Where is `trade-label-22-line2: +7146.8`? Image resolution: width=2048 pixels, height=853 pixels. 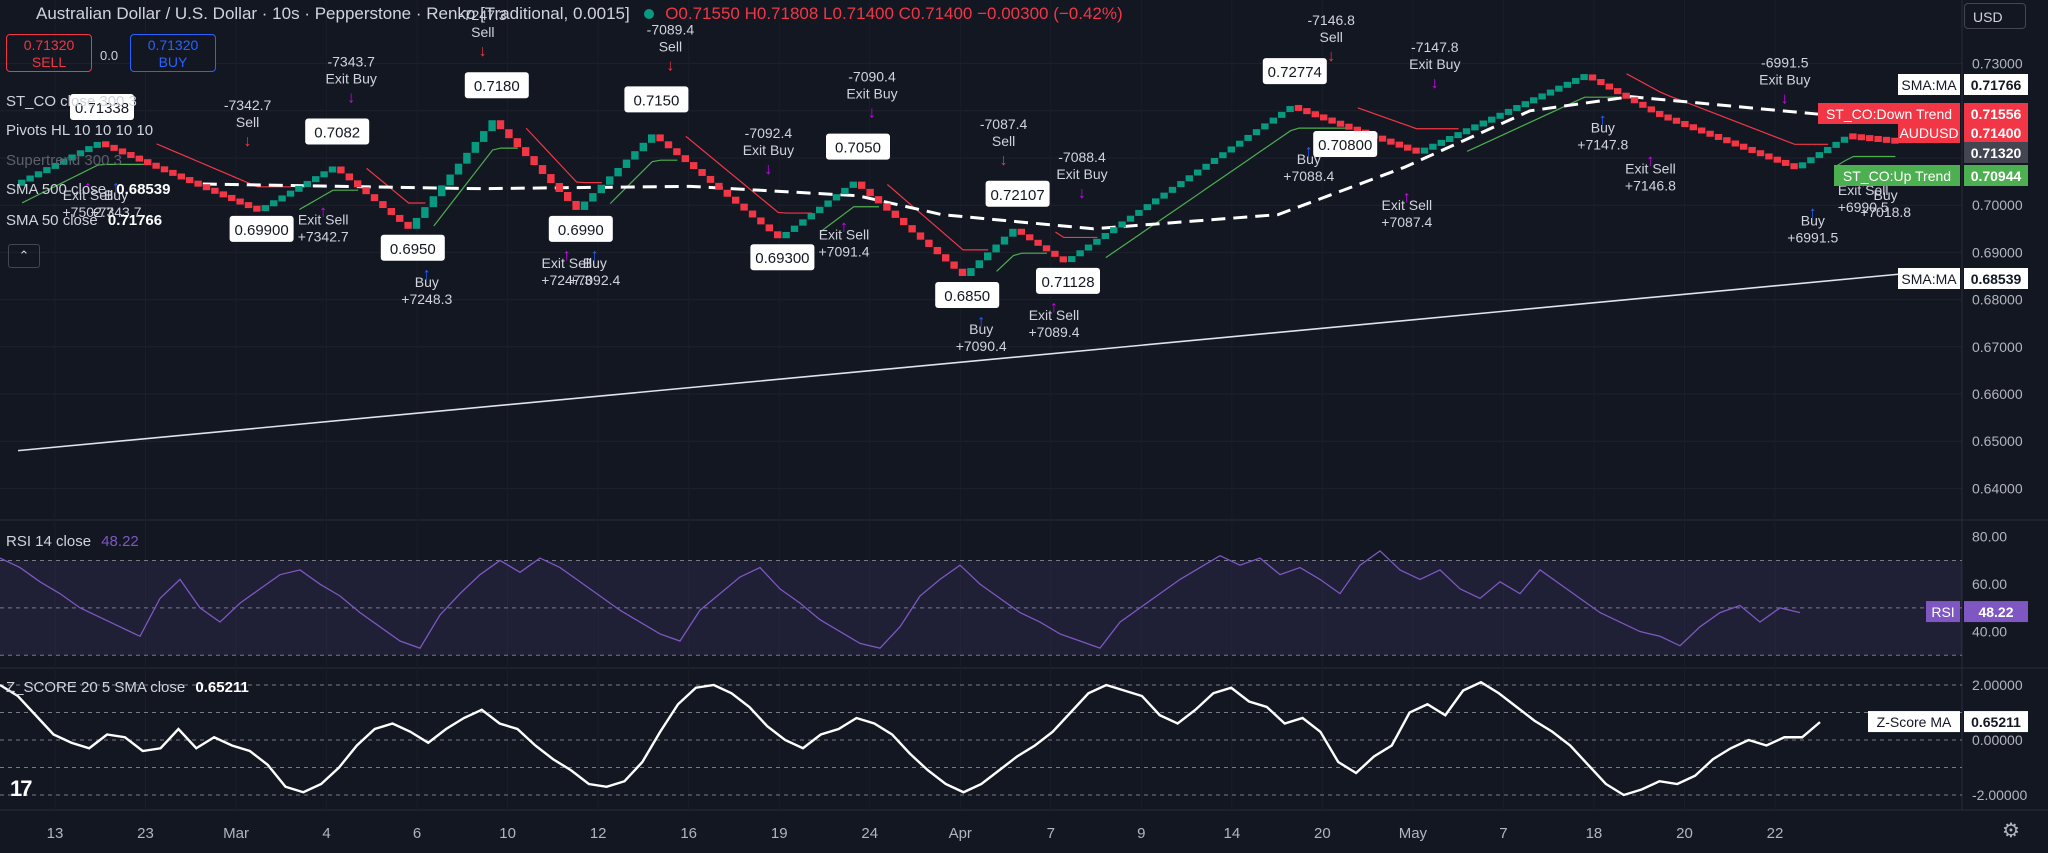 trade-label-22-line2: +7146.8 is located at coordinates (1650, 186).